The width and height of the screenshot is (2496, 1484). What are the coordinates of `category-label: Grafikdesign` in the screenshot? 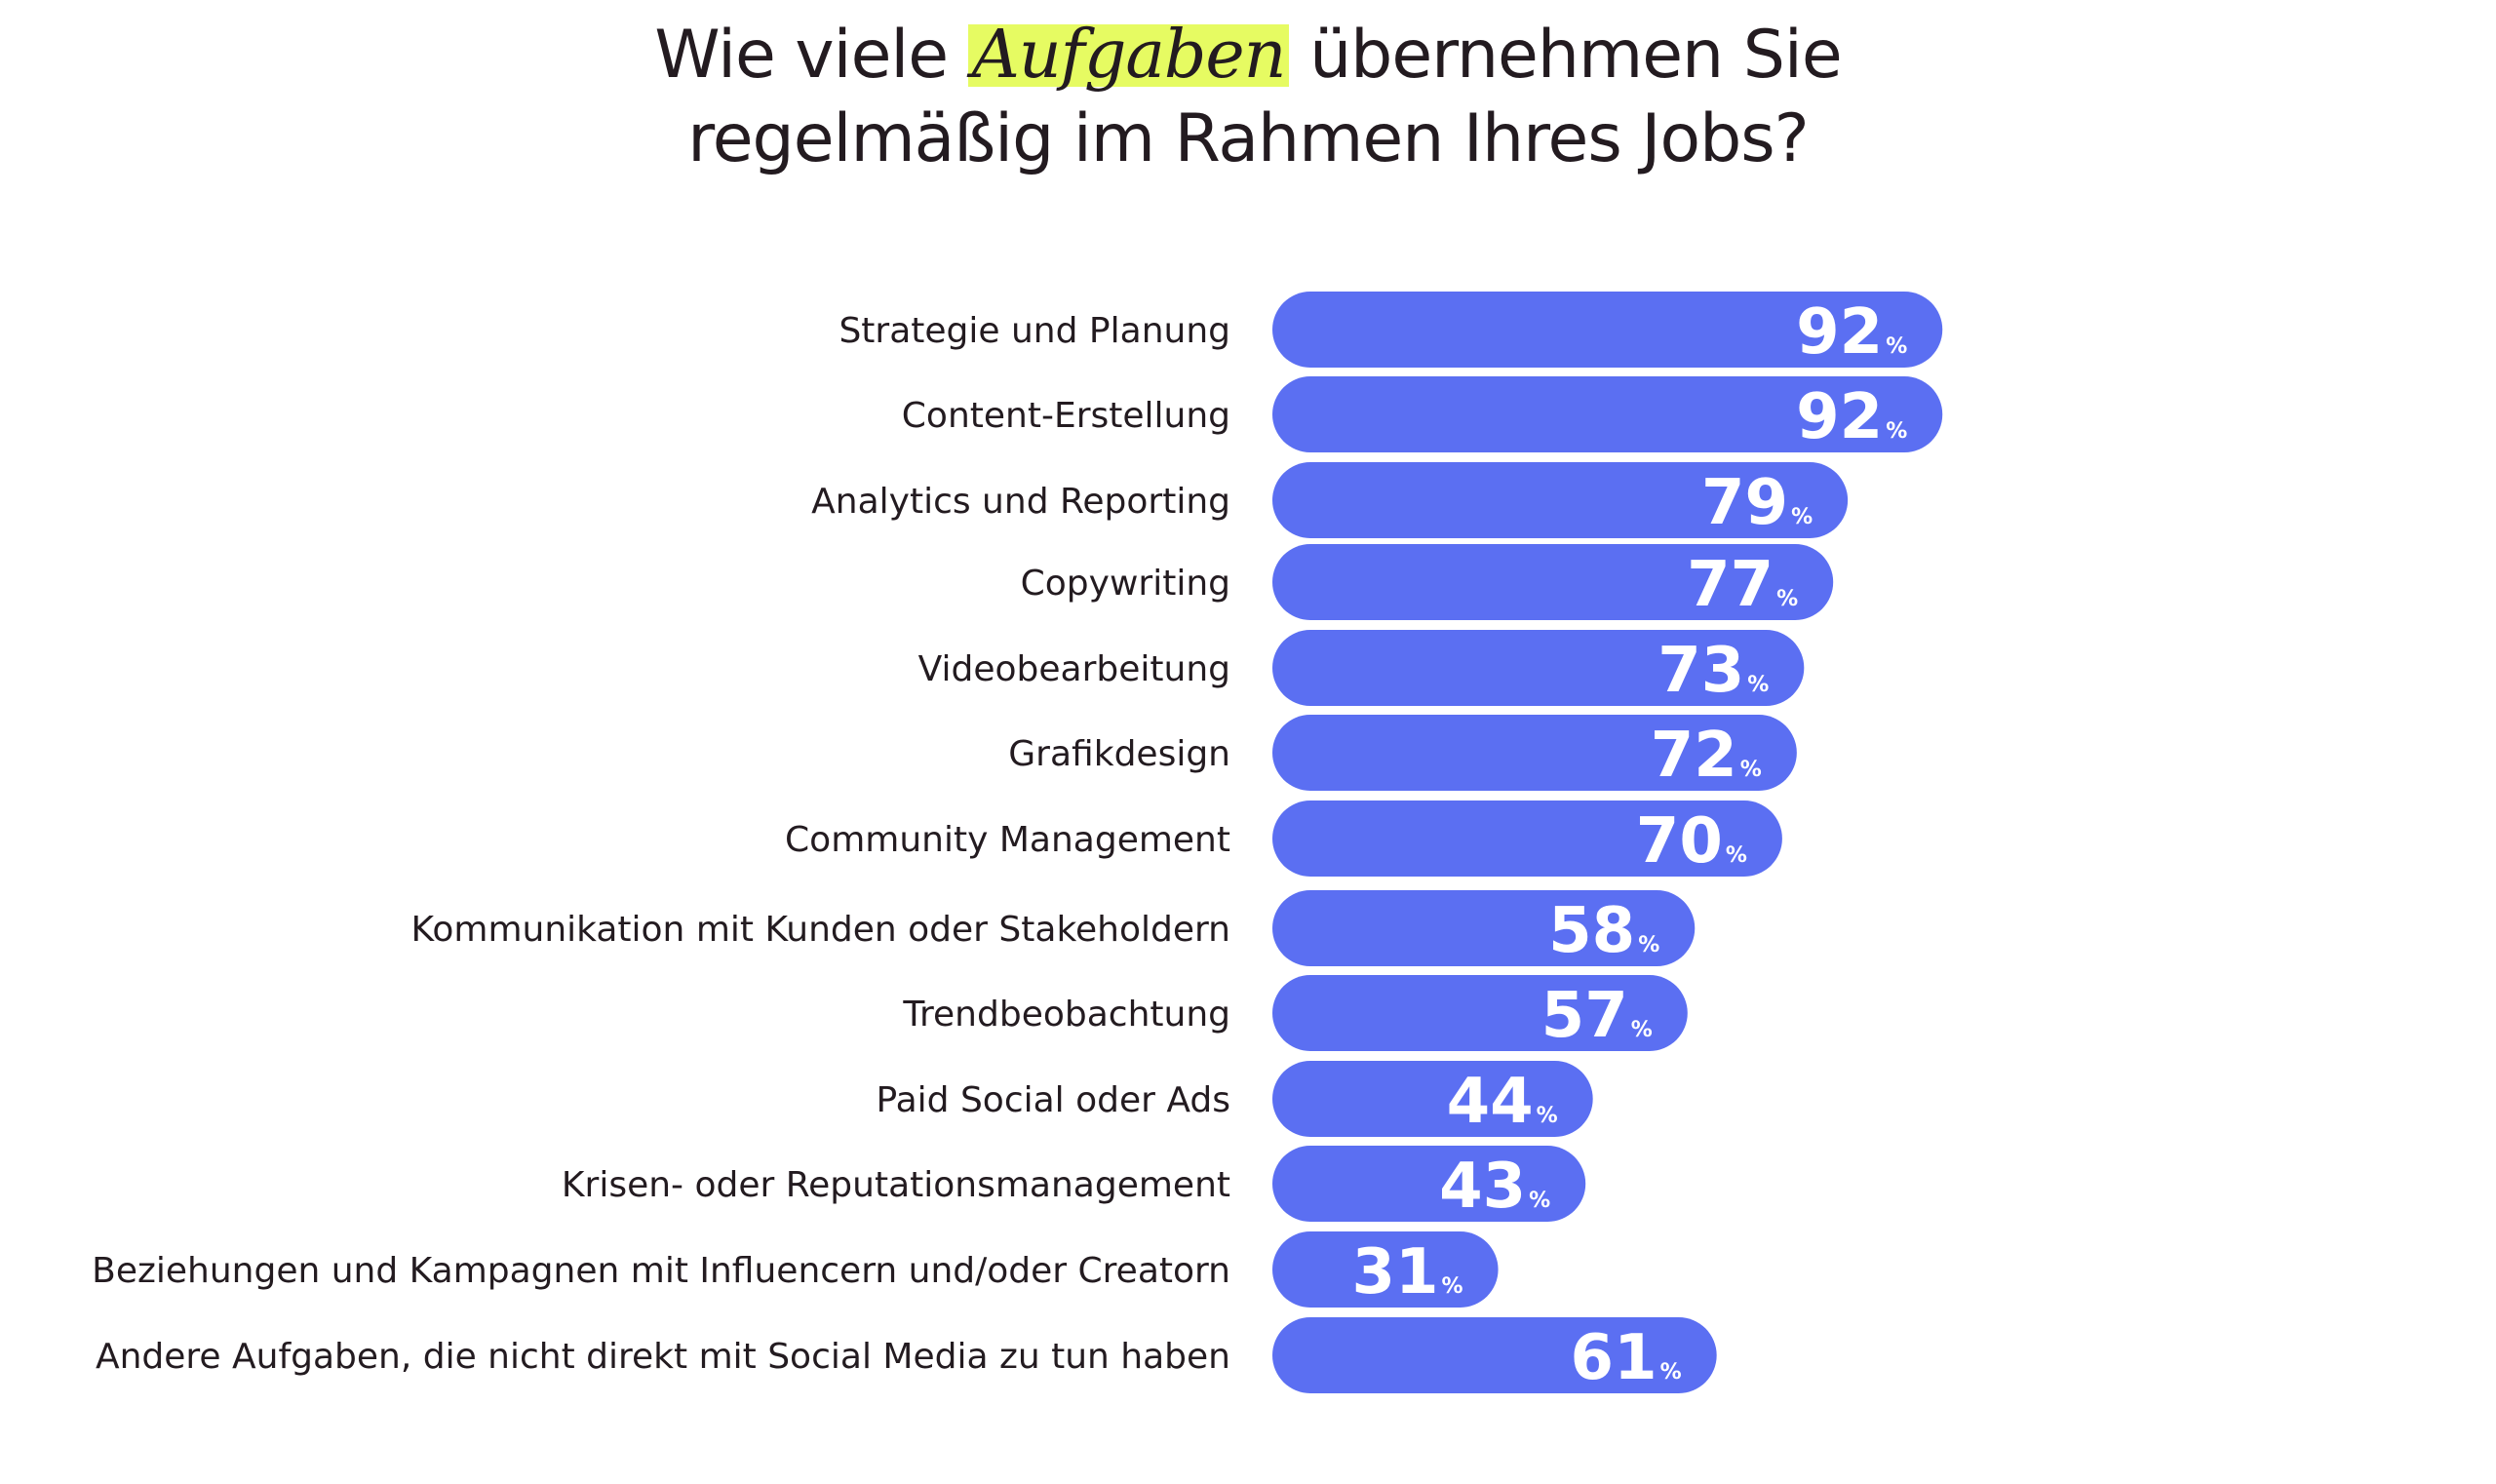 It's located at (1119, 754).